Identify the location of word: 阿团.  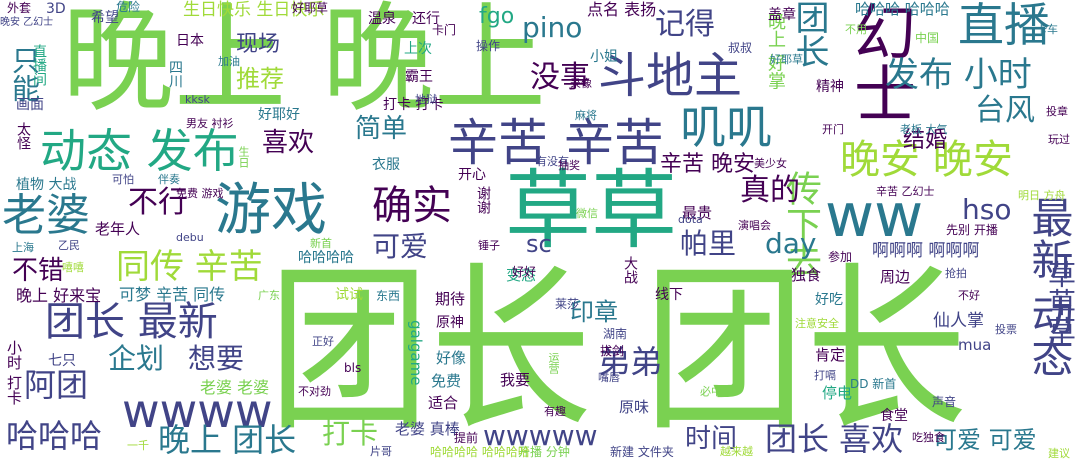
(56, 385).